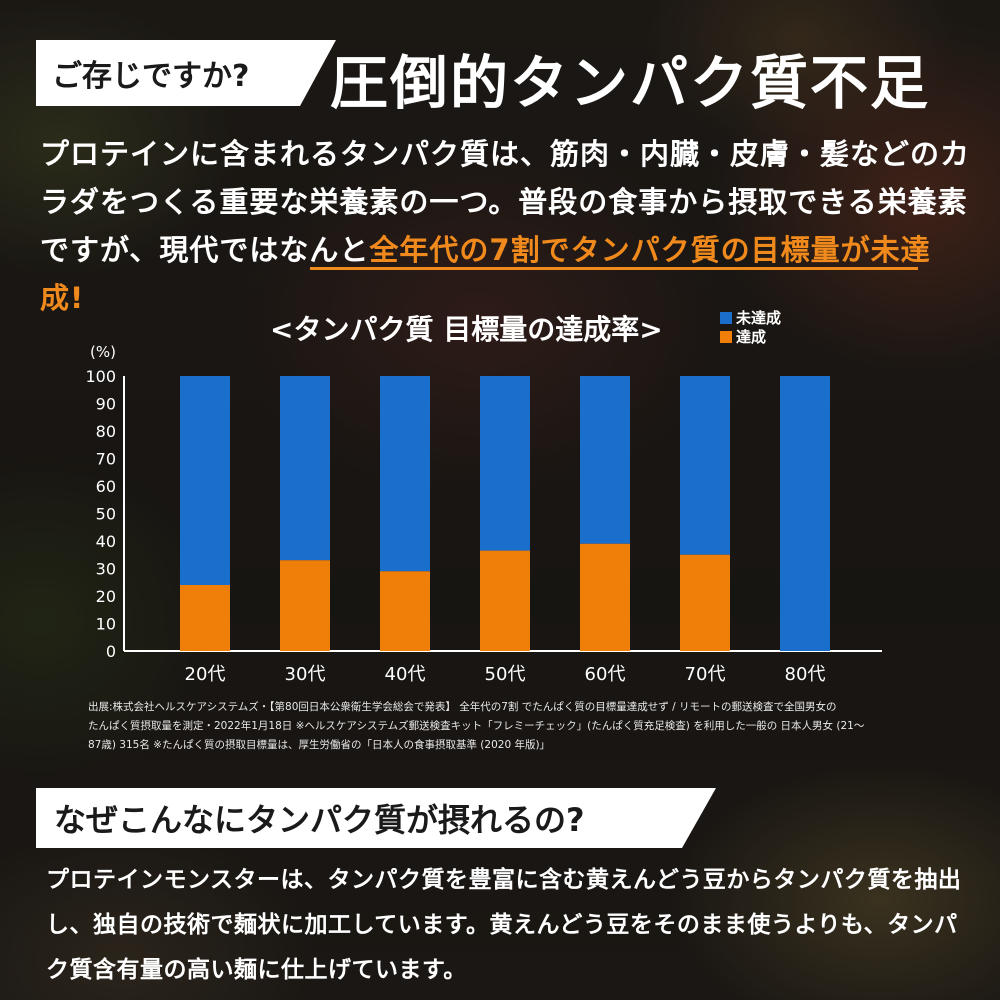 This screenshot has width=1000, height=1000. What do you see at coordinates (103, 352) in the screenshot?
I see `y-axis-unit: (%)` at bounding box center [103, 352].